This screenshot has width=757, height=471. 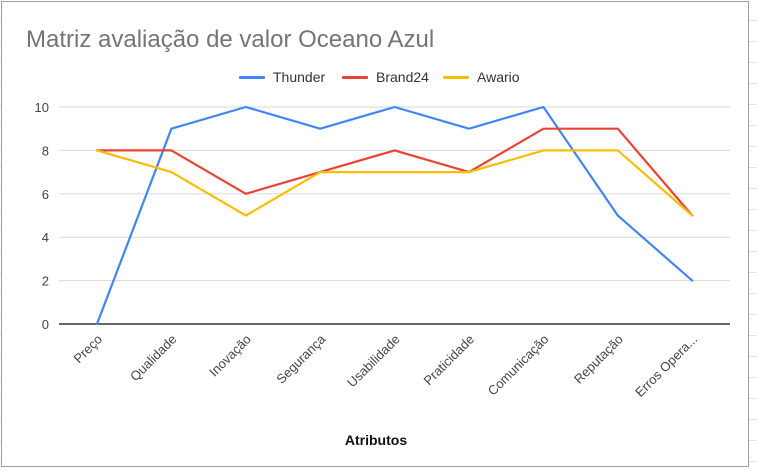 I want to click on y-tick-label-0: 0, so click(x=45, y=324).